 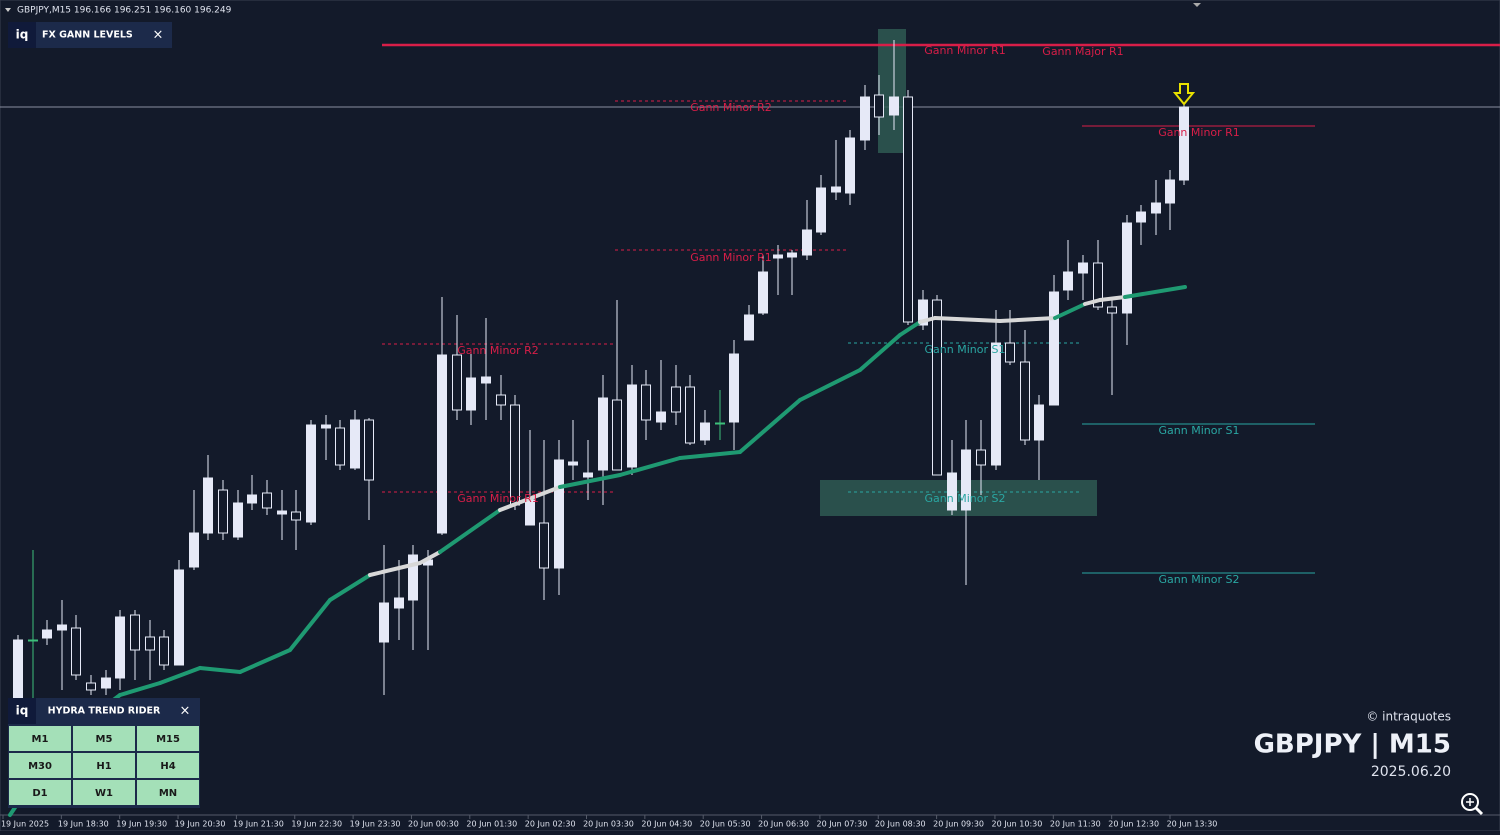 I want to click on timeframe-label: H1, so click(x=103, y=766).